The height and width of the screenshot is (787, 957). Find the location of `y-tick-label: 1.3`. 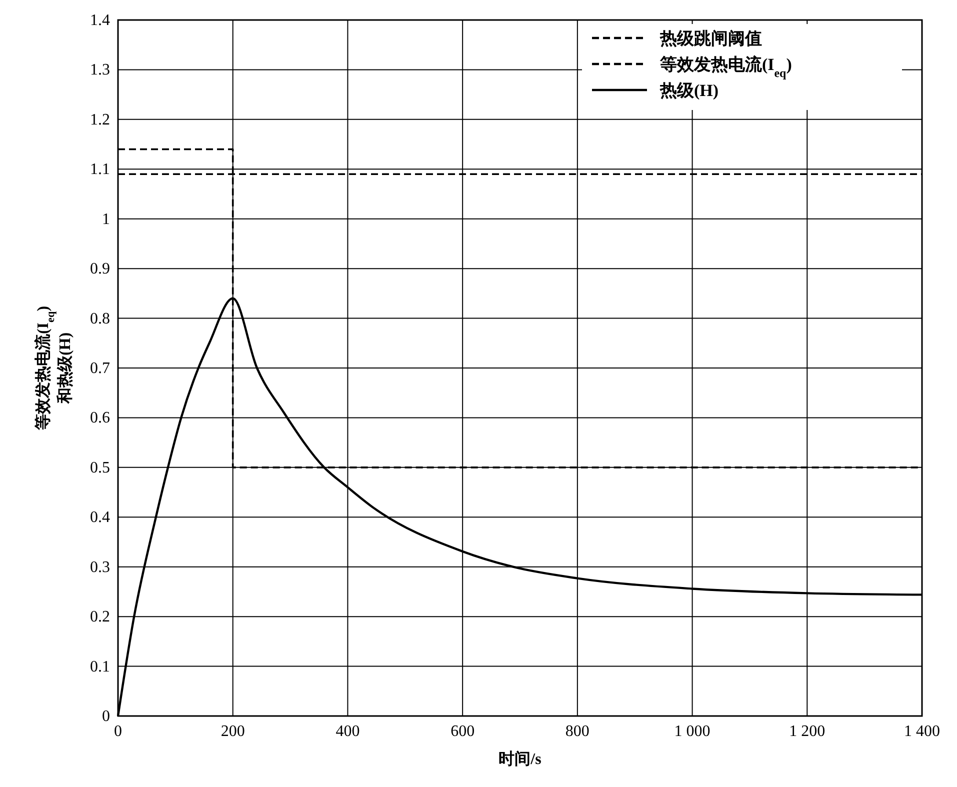

y-tick-label: 1.3 is located at coordinates (100, 70).